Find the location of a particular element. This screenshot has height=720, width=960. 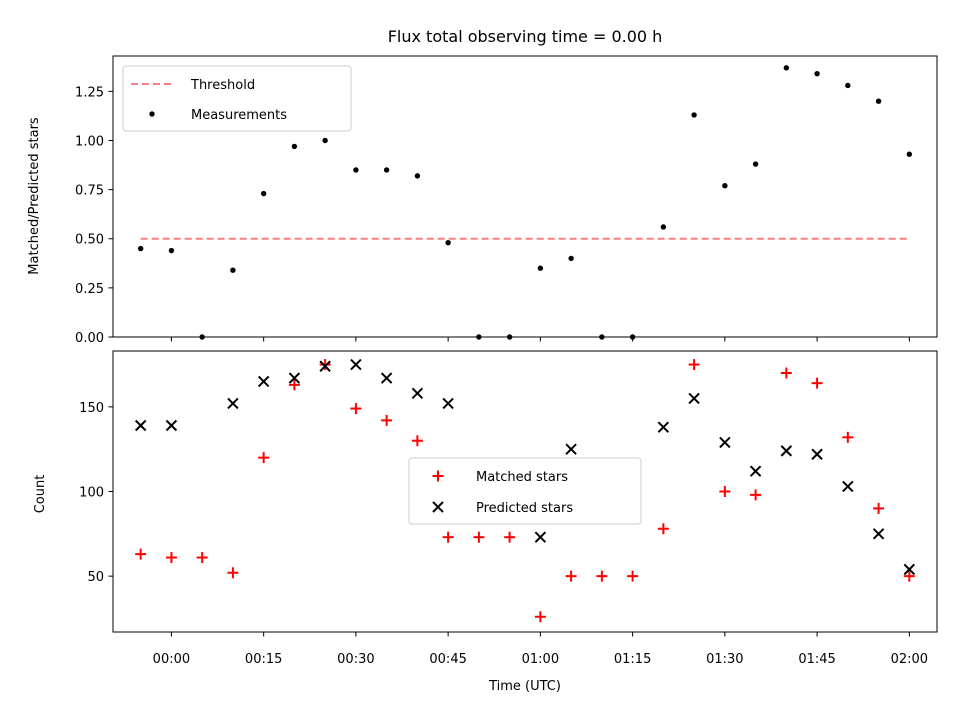

bottom-legend-box is located at coordinates (525, 491).